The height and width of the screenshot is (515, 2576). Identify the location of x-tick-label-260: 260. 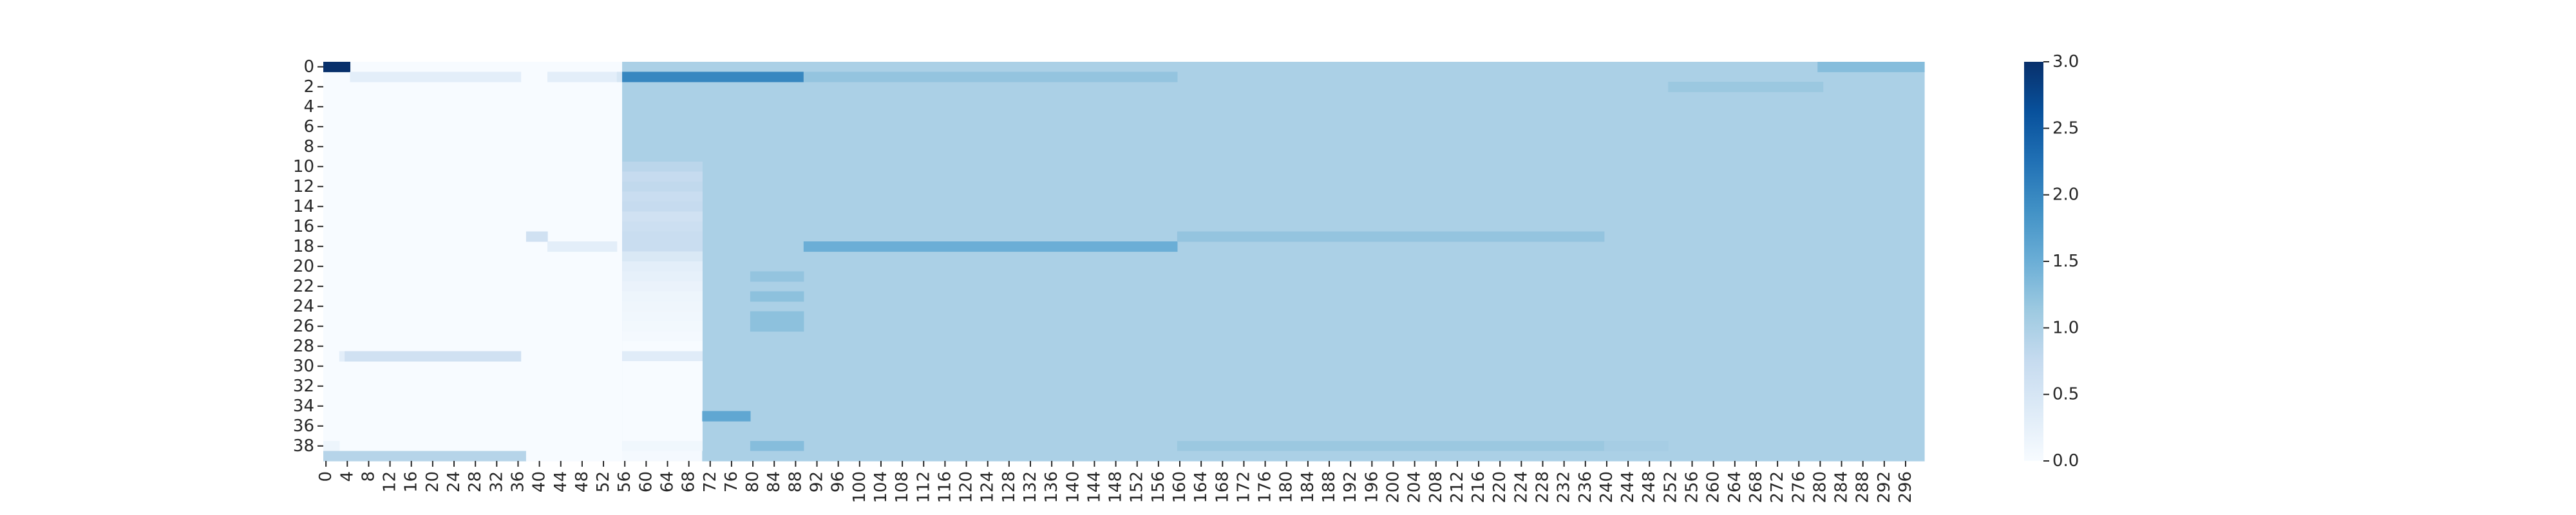
(1713, 487).